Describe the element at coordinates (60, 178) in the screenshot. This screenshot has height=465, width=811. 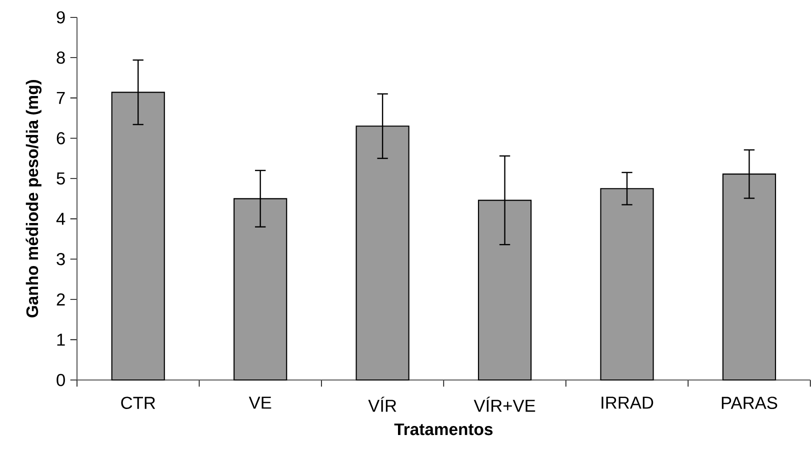
I see `y-tick-label: 5` at that location.